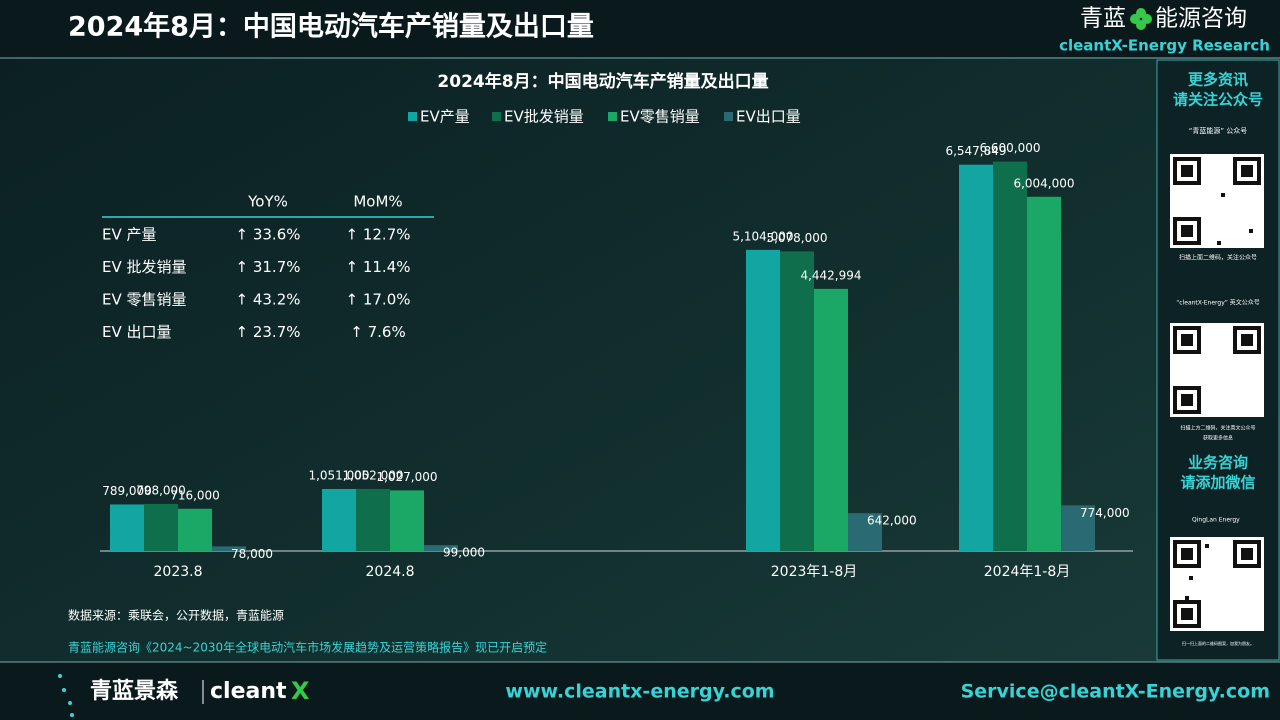 This screenshot has height=720, width=1280. What do you see at coordinates (640, 28) in the screenshot?
I see `header-bar` at bounding box center [640, 28].